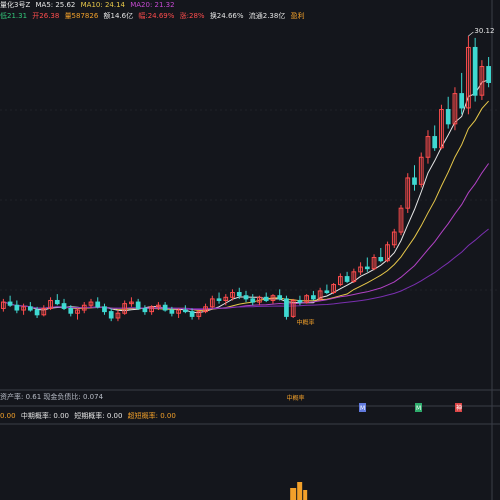  What do you see at coordinates (192, 16) in the screenshot?
I see `change-value: 涨:28%` at bounding box center [192, 16].